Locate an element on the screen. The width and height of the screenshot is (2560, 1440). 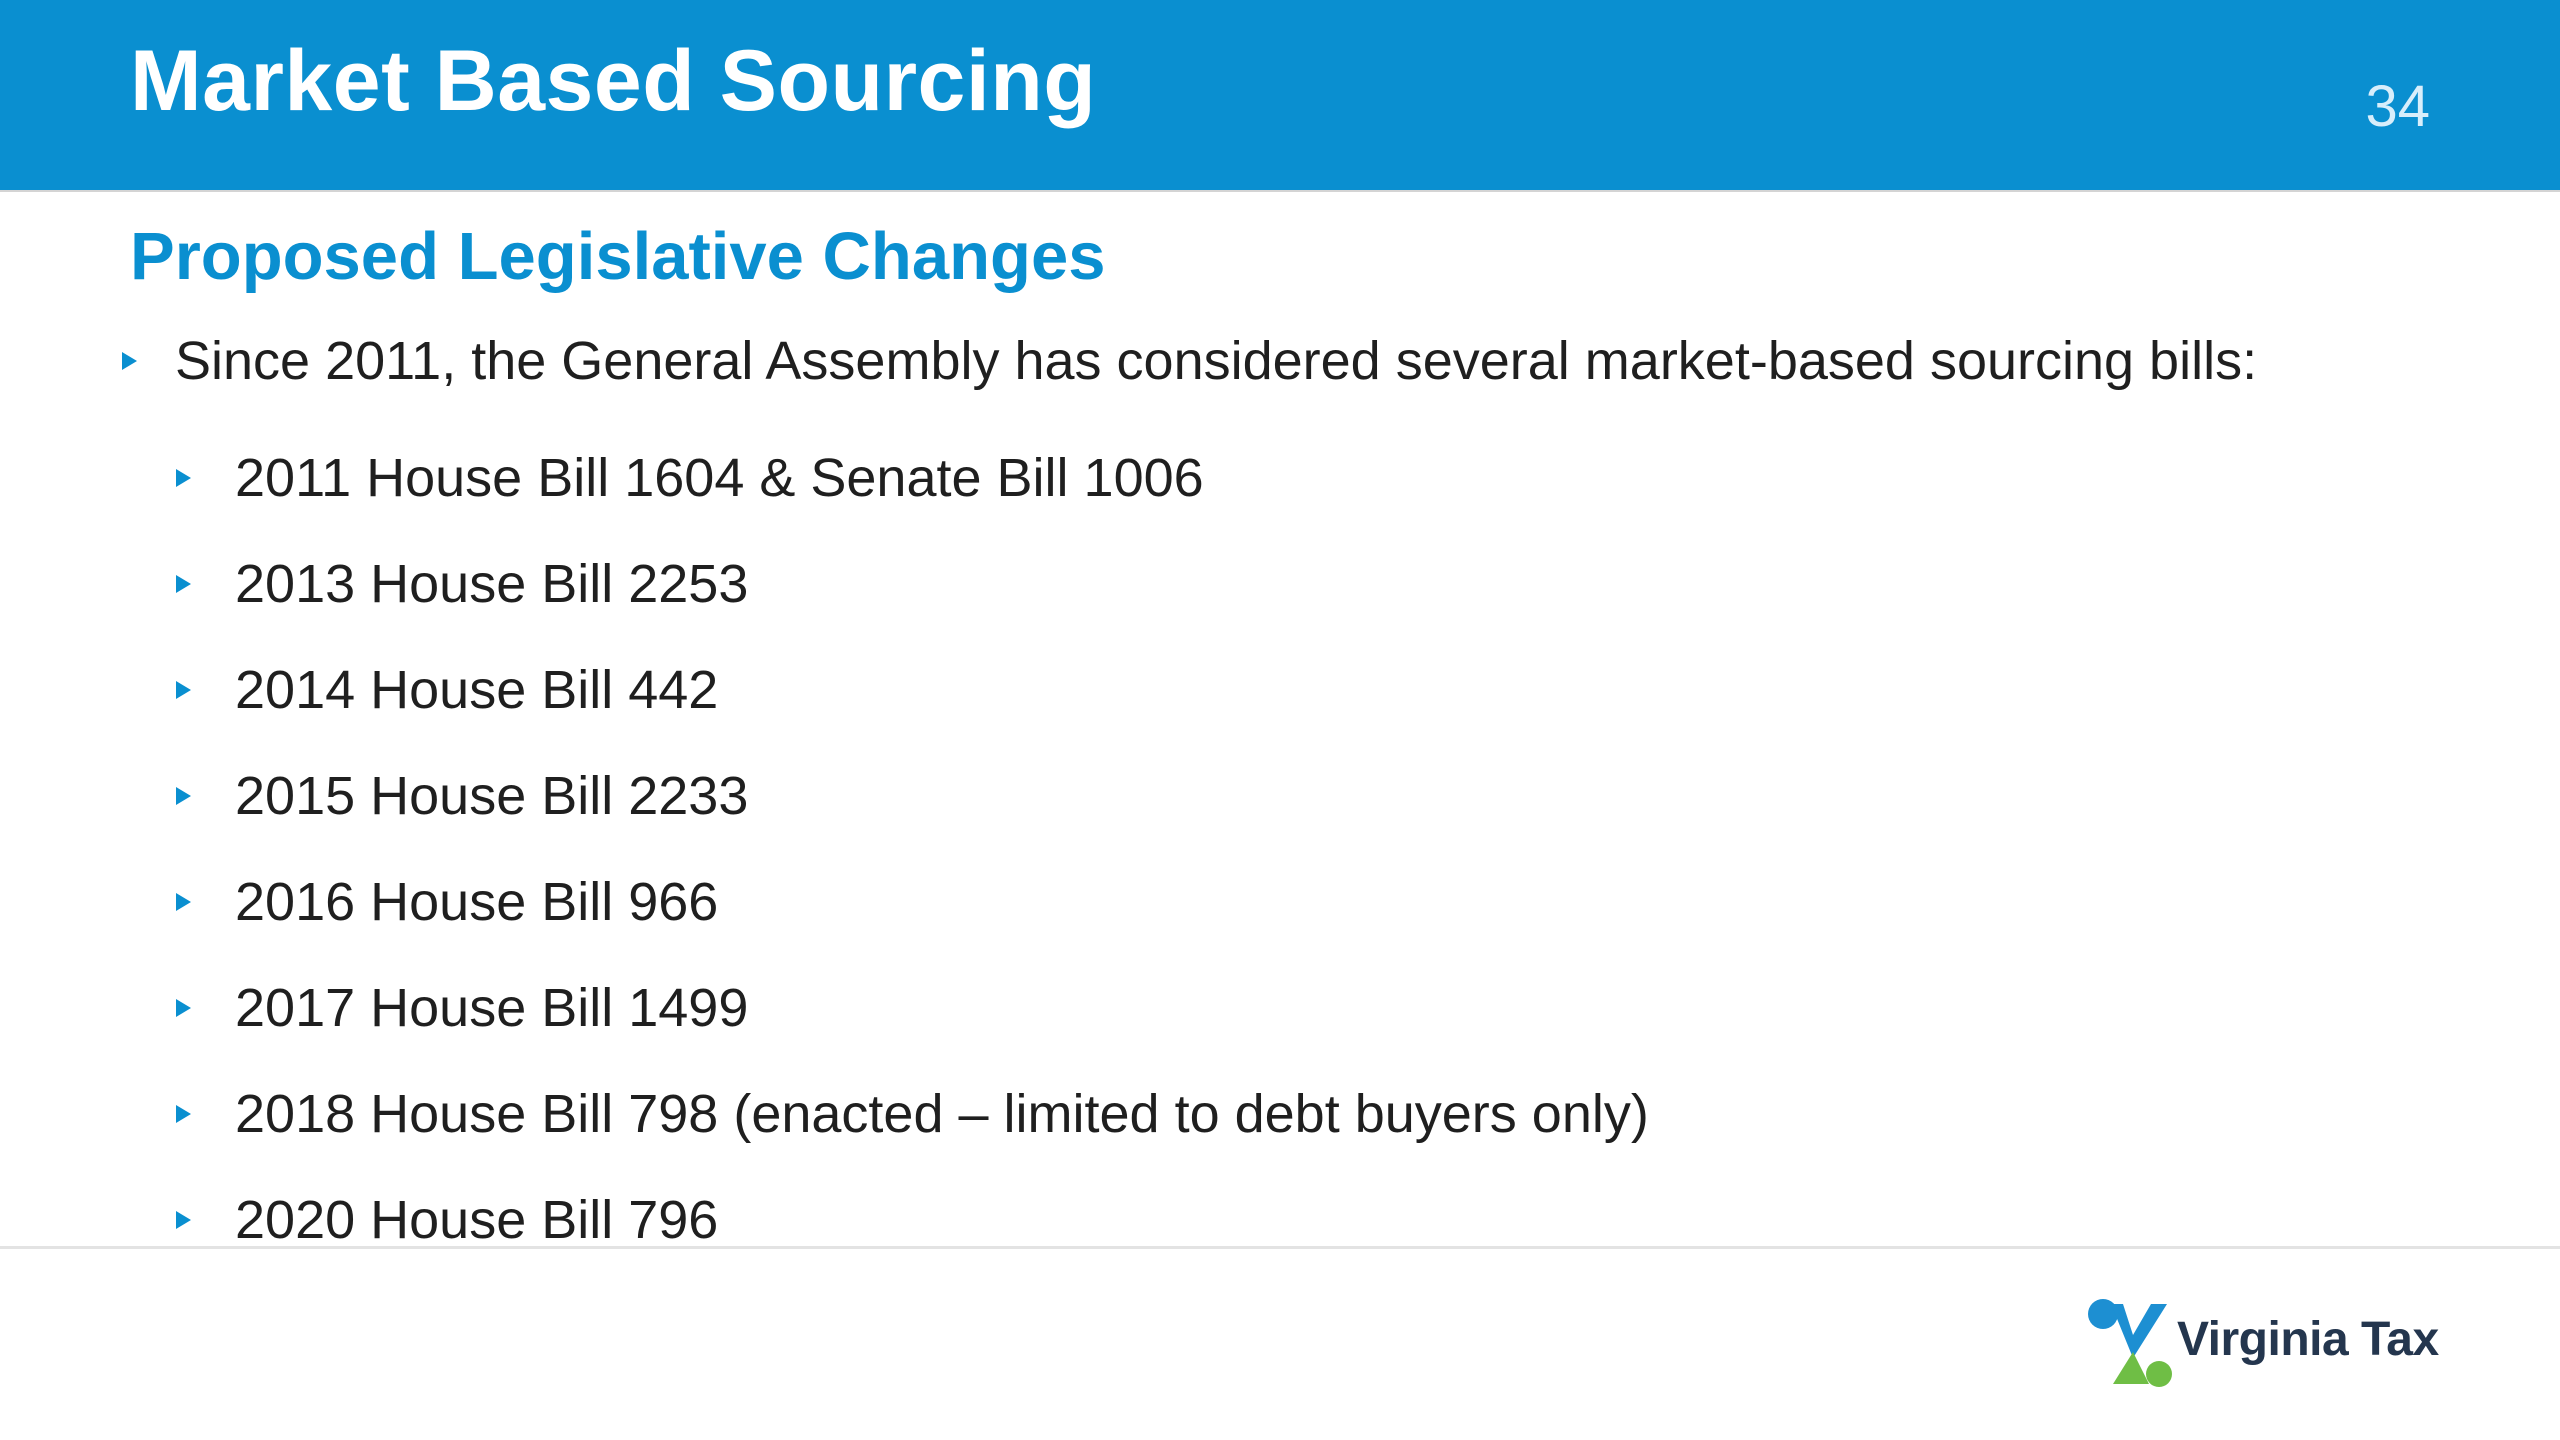
list-item: 2013 House Bill 2253 is located at coordinates (1176, 584).